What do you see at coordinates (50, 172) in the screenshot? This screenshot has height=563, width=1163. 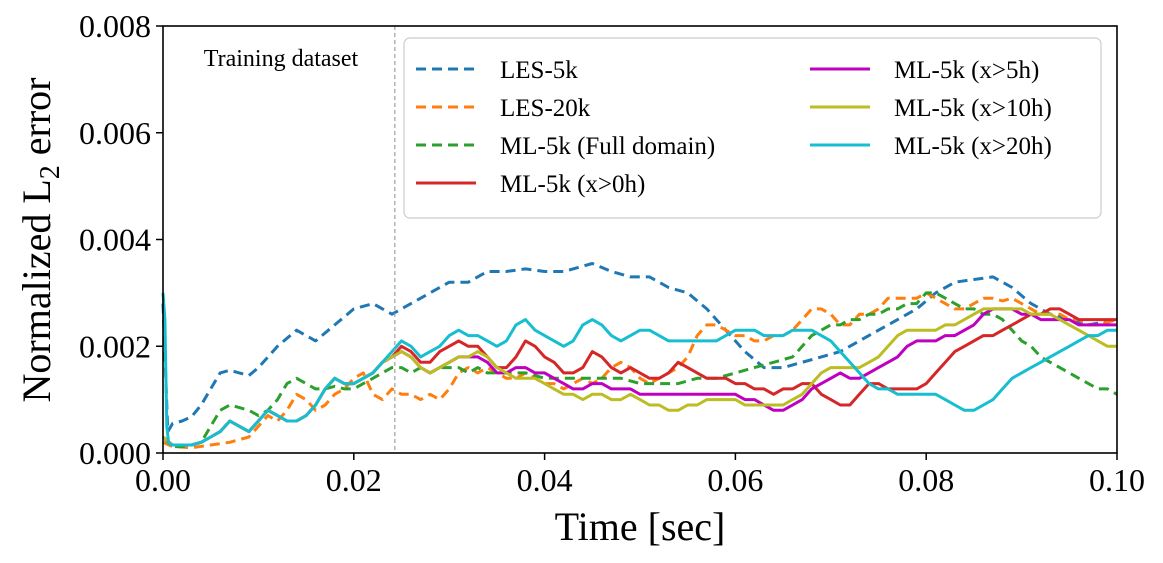 I see `y-axis-label-subscript: 2` at bounding box center [50, 172].